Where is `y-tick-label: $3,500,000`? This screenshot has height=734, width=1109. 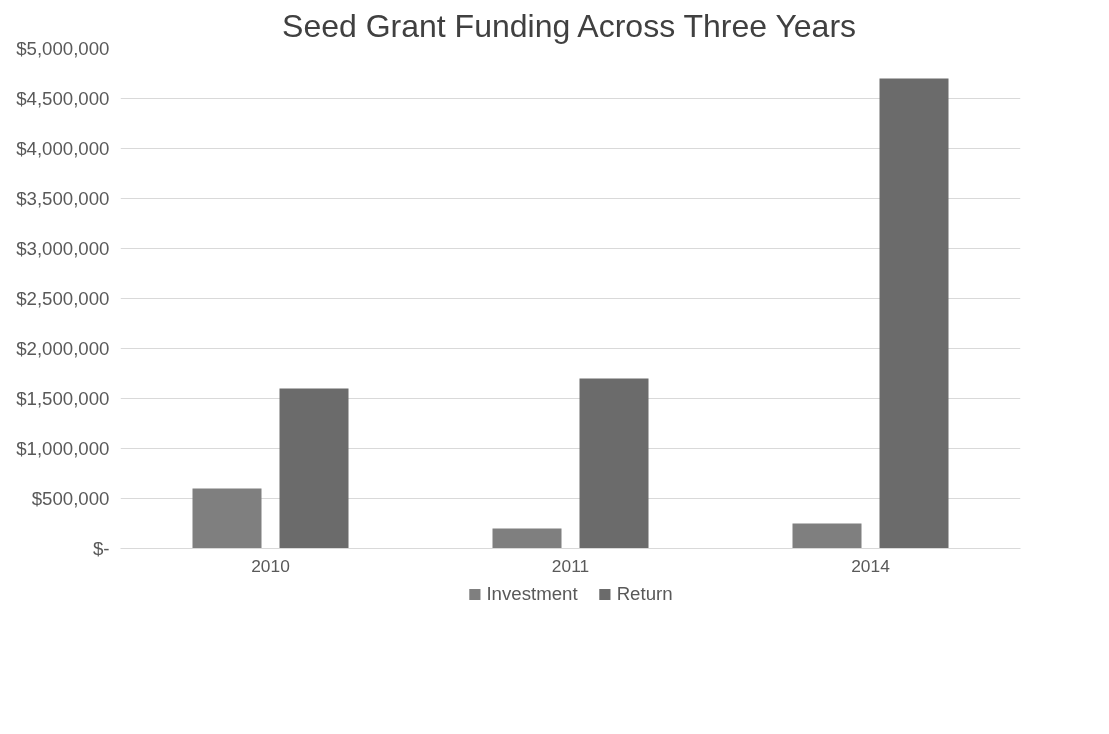
y-tick-label: $3,500,000 is located at coordinates (63, 198).